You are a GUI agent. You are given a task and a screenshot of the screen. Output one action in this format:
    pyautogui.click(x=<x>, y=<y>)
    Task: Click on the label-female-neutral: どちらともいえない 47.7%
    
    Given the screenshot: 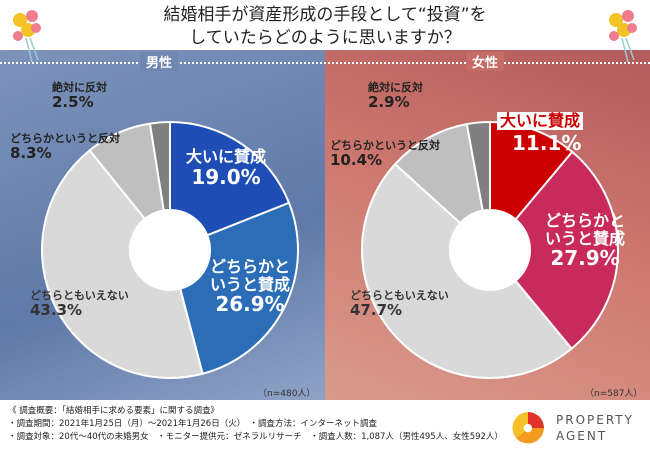 What is the action you would take?
    pyautogui.click(x=399, y=304)
    